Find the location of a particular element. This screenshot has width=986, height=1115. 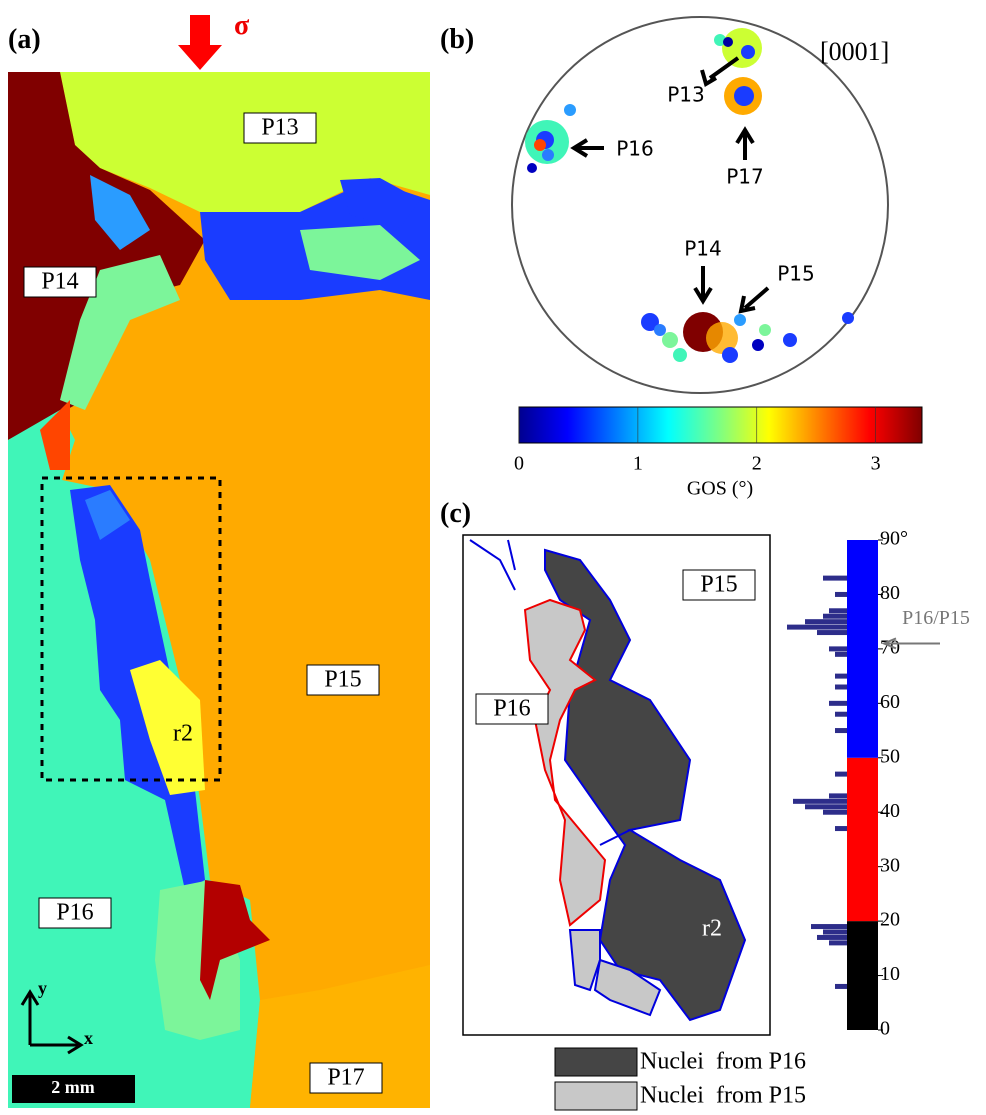

y-tick-label: 40 is located at coordinates (890, 811).